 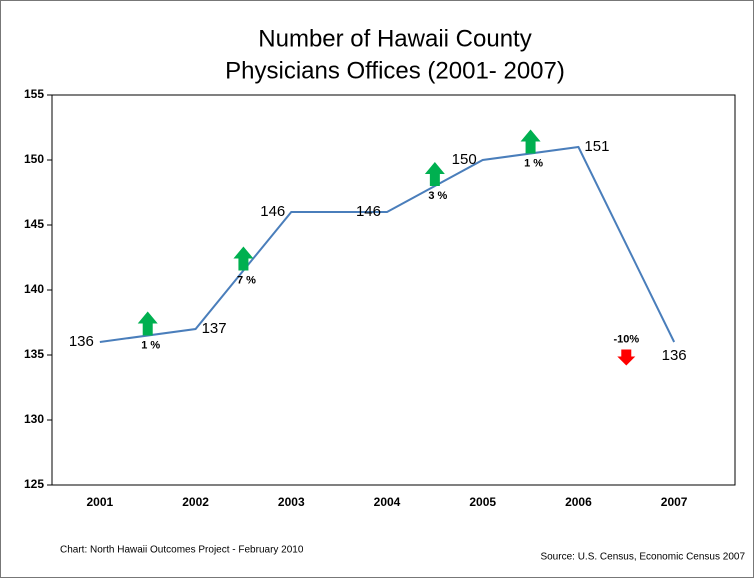 What do you see at coordinates (626, 357) in the screenshot?
I see `down-arrow` at bounding box center [626, 357].